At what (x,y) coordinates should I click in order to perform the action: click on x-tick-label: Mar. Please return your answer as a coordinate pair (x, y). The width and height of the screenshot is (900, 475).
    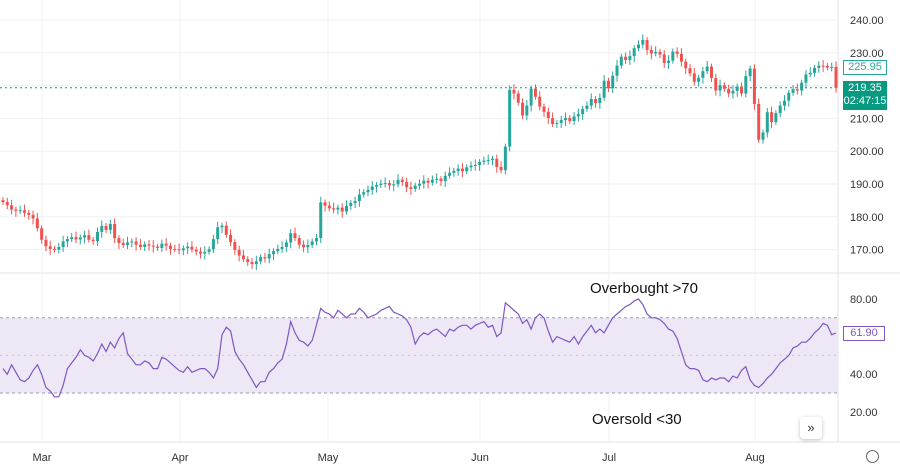
    Looking at the image, I should click on (42, 458).